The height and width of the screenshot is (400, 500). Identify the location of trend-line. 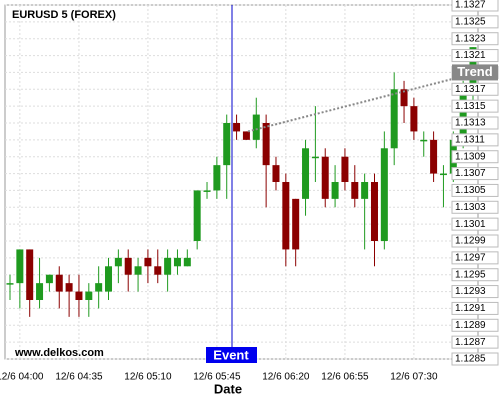
(363, 102).